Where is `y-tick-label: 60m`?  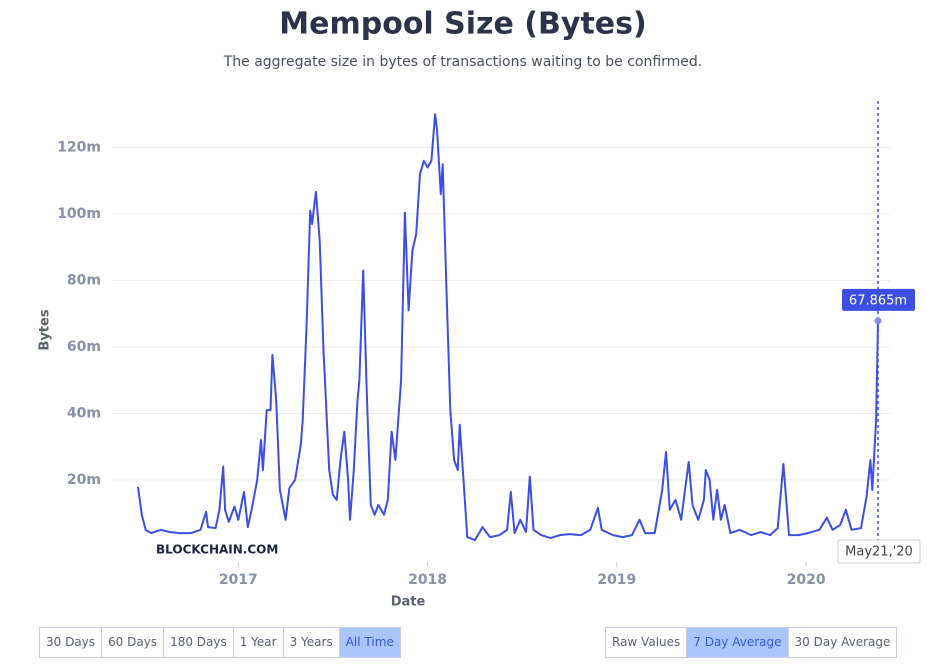 y-tick-label: 60m is located at coordinates (84, 347).